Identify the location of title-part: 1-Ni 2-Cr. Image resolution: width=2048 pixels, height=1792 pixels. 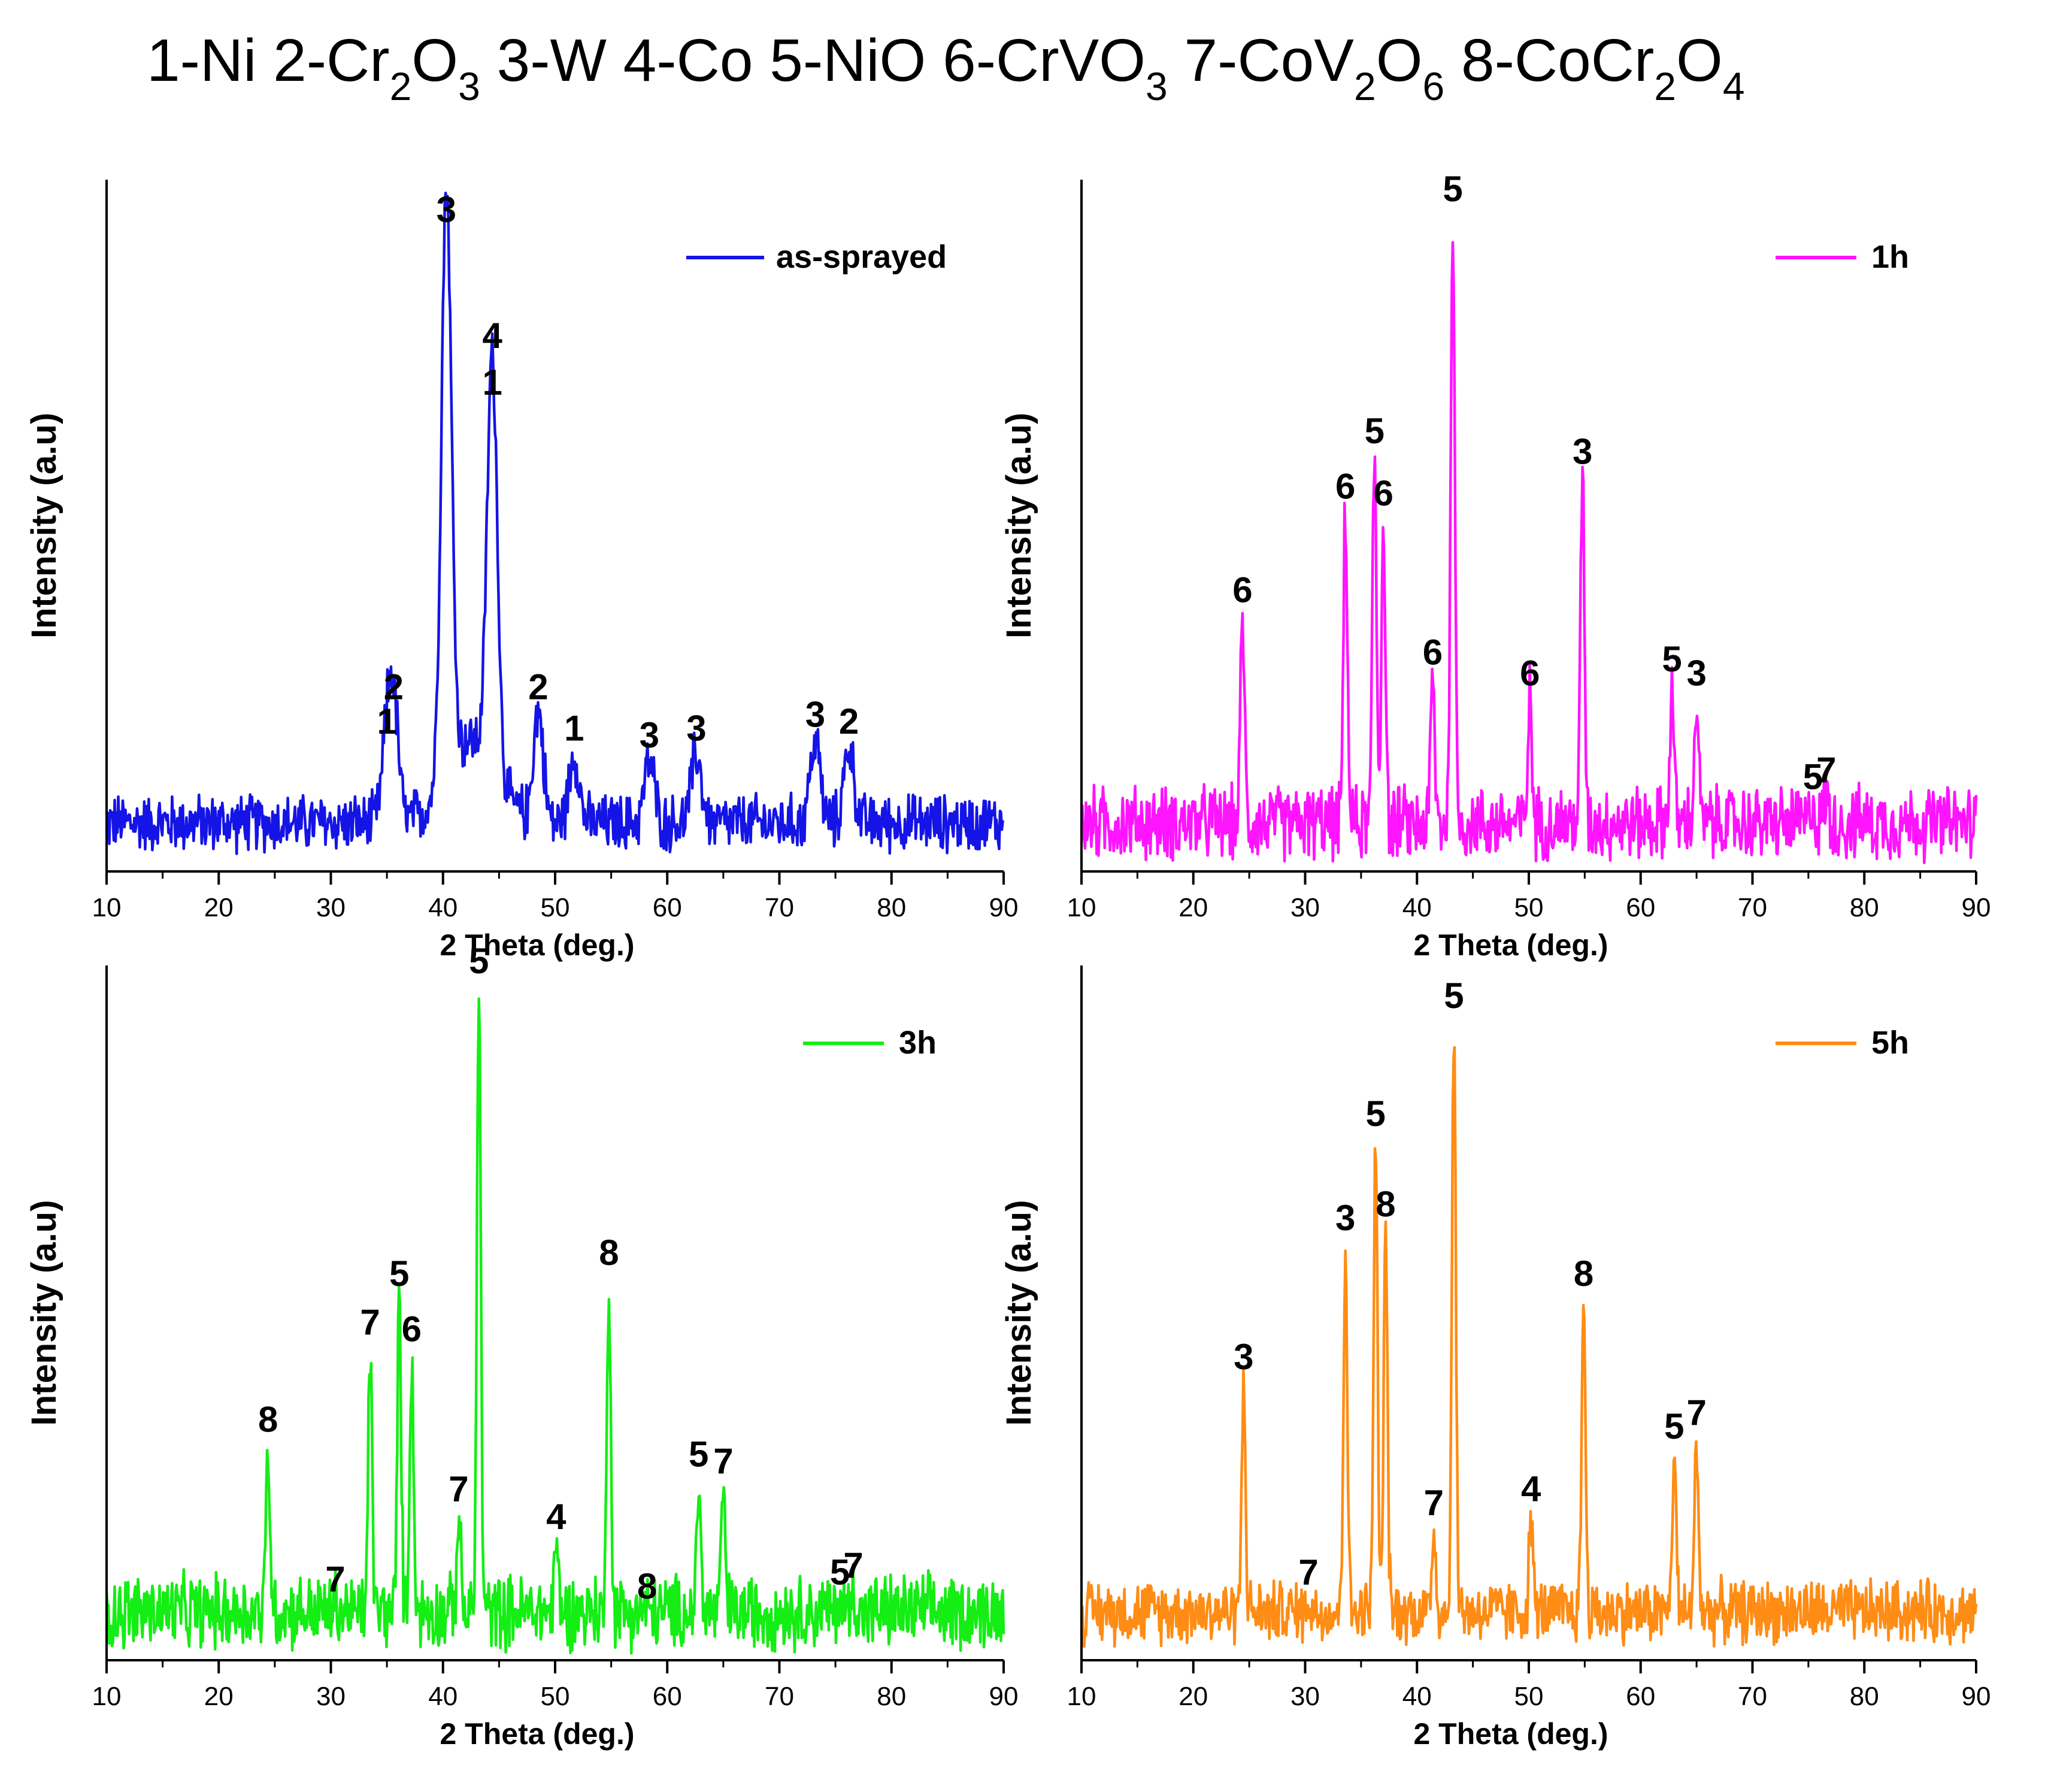
(268, 60).